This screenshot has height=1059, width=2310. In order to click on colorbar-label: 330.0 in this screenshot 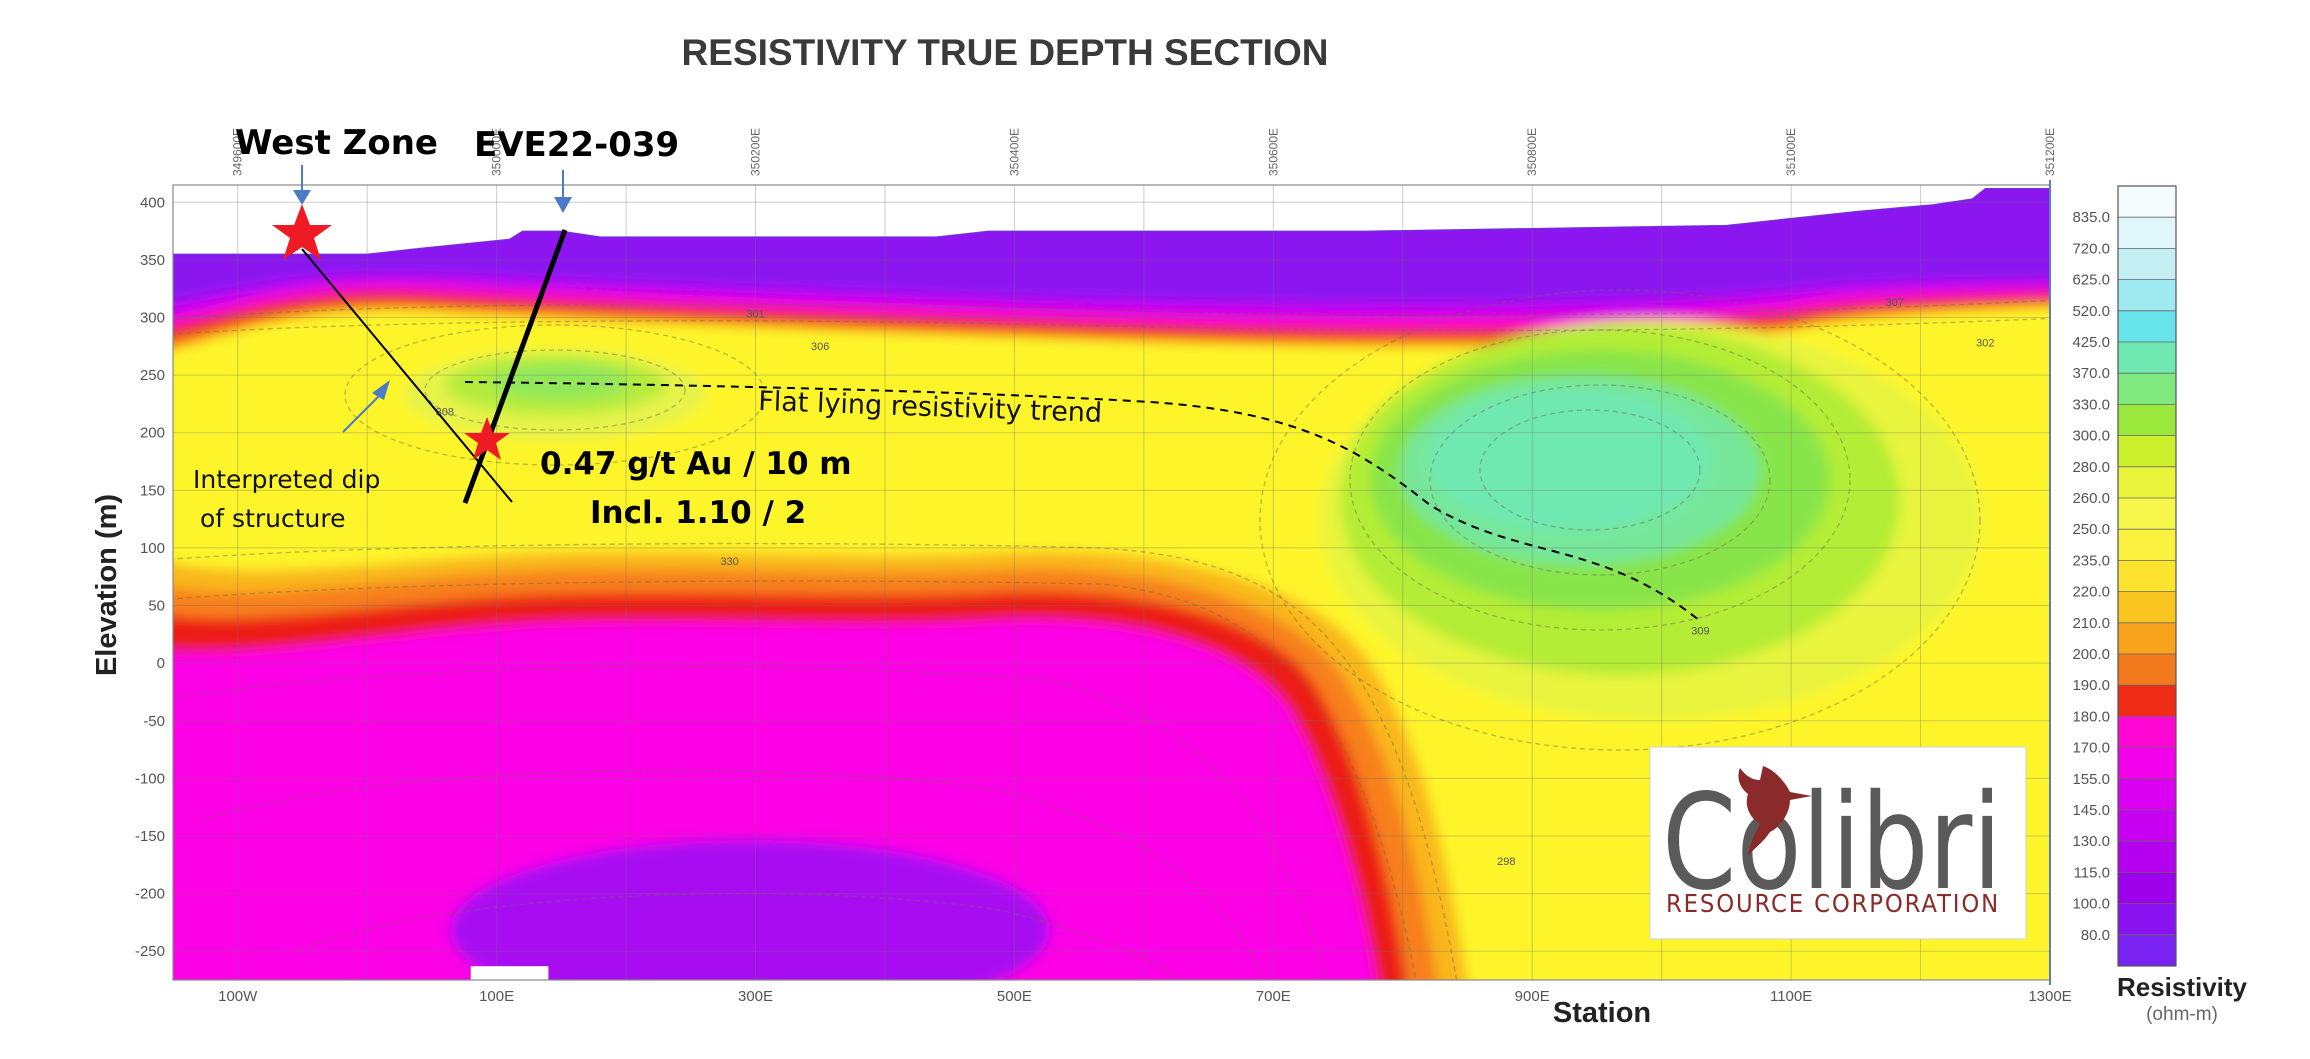, I will do `click(2091, 404)`.